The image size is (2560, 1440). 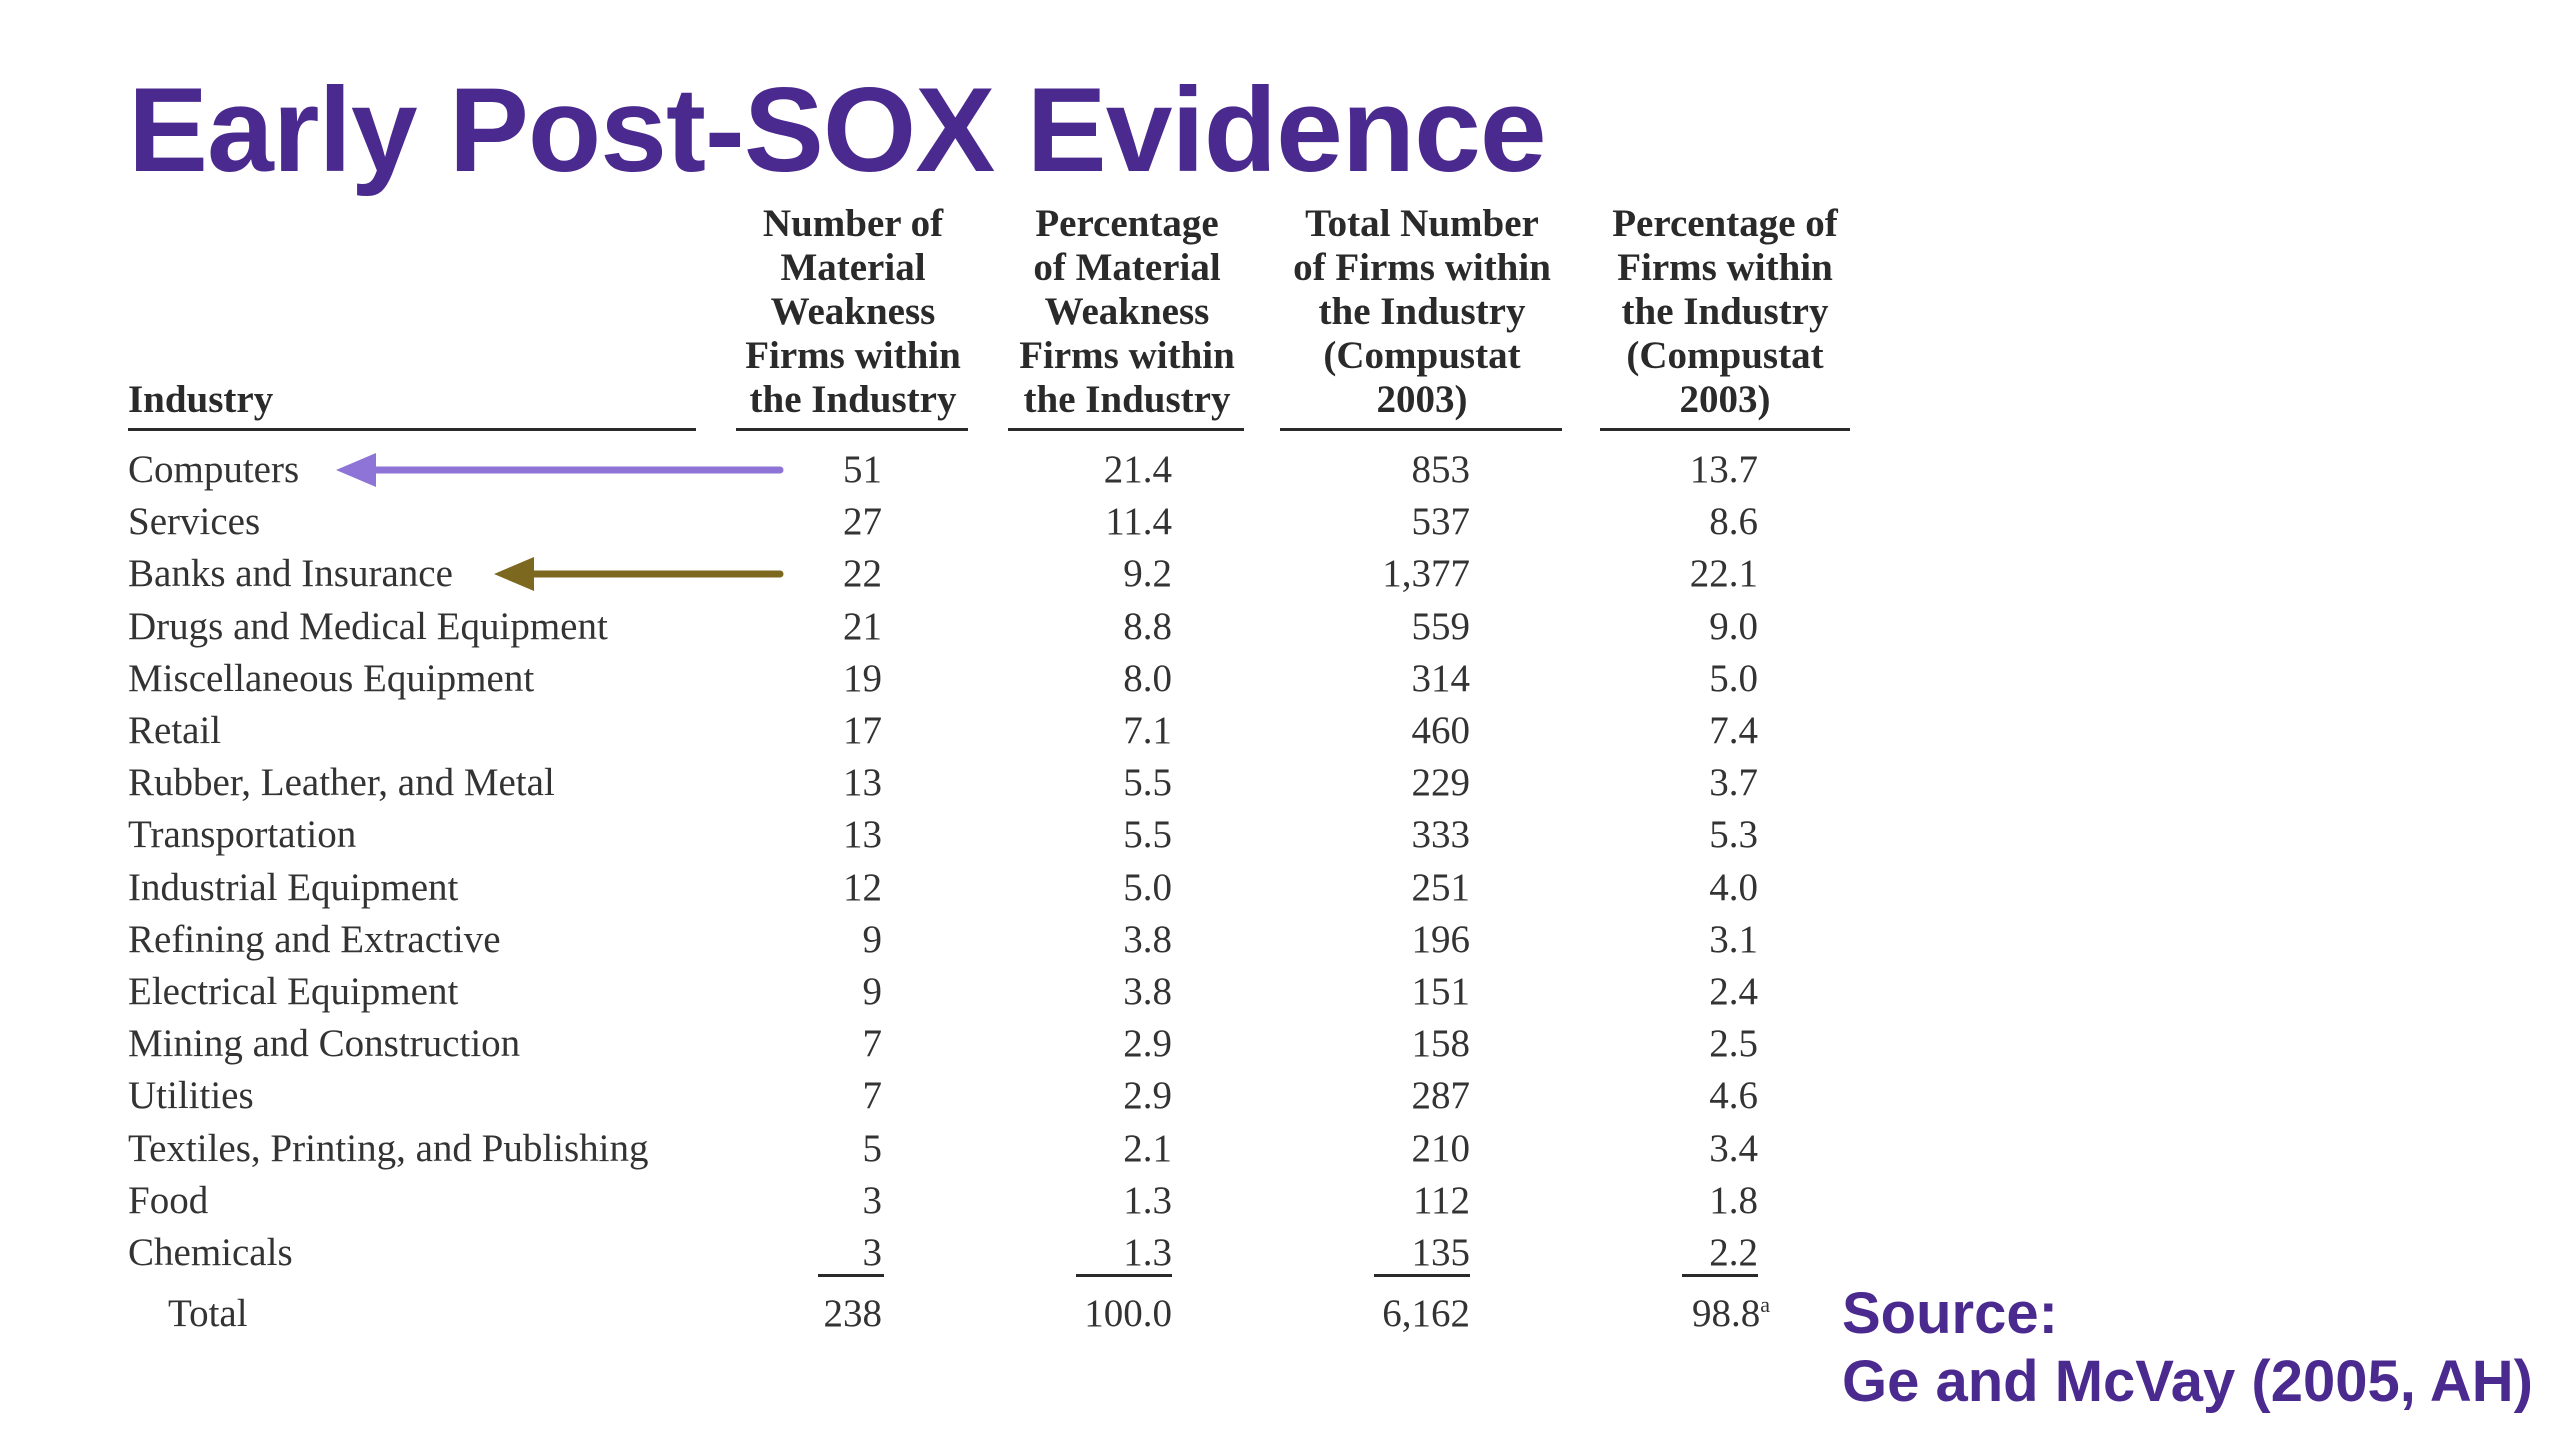 What do you see at coordinates (1441, 887) in the screenshot?
I see `row-total-firms-value: 251` at bounding box center [1441, 887].